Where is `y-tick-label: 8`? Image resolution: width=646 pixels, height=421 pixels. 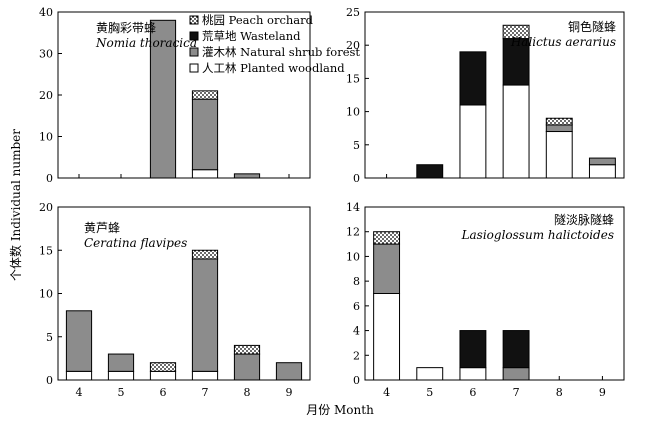
y-tick-label: 8 is located at coordinates (356, 281).